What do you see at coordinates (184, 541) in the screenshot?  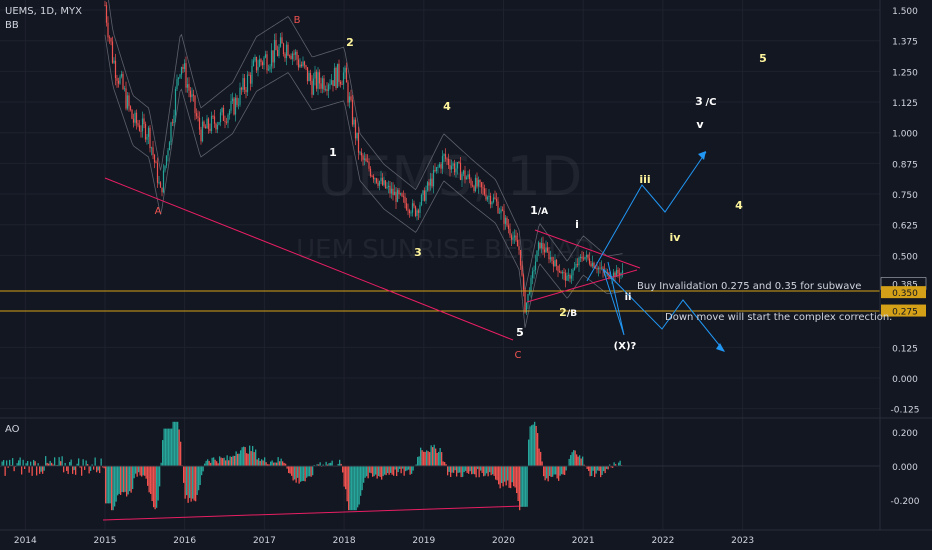 I see `time-tick: 2016` at bounding box center [184, 541].